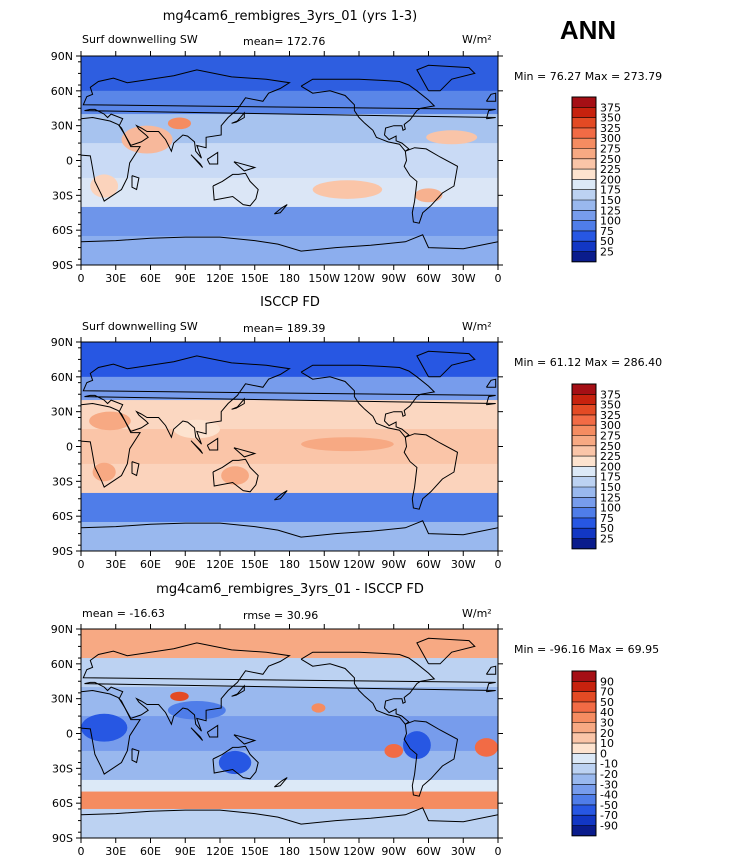 This screenshot has height=865, width=732. I want to click on colorbar-label: -40, so click(609, 795).